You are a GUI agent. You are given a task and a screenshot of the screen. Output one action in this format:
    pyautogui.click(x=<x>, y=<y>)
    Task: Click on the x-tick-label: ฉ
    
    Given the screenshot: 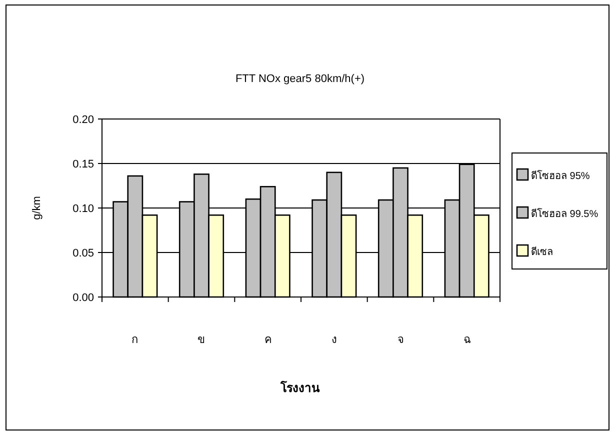 What is the action you would take?
    pyautogui.click(x=466, y=340)
    